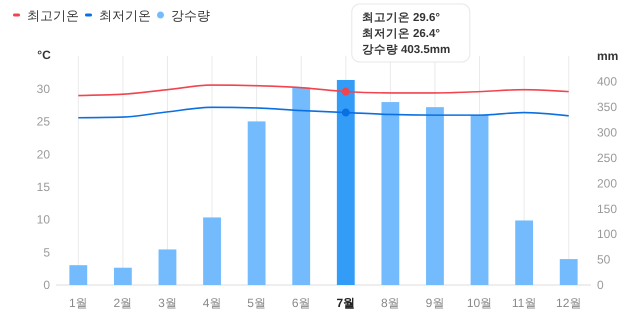  I want to click on x-tick-label: 10월, so click(479, 303).